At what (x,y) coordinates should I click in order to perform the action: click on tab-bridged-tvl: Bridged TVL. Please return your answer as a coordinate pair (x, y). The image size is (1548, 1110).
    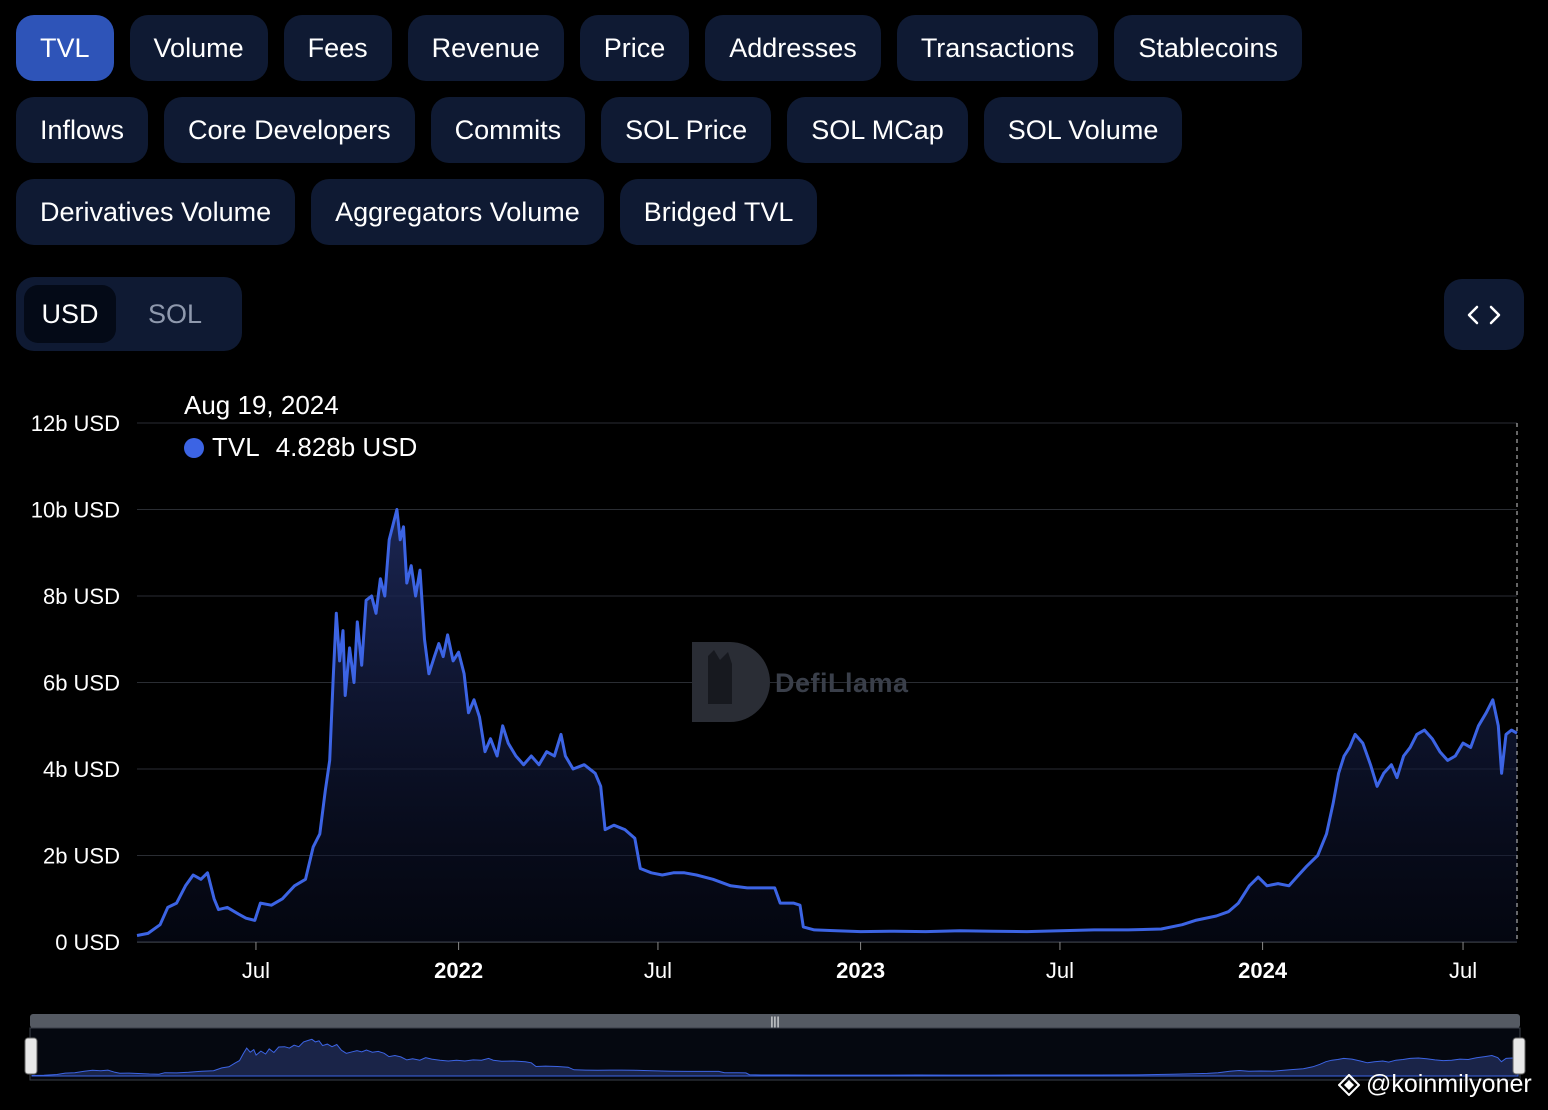
    Looking at the image, I should click on (718, 212).